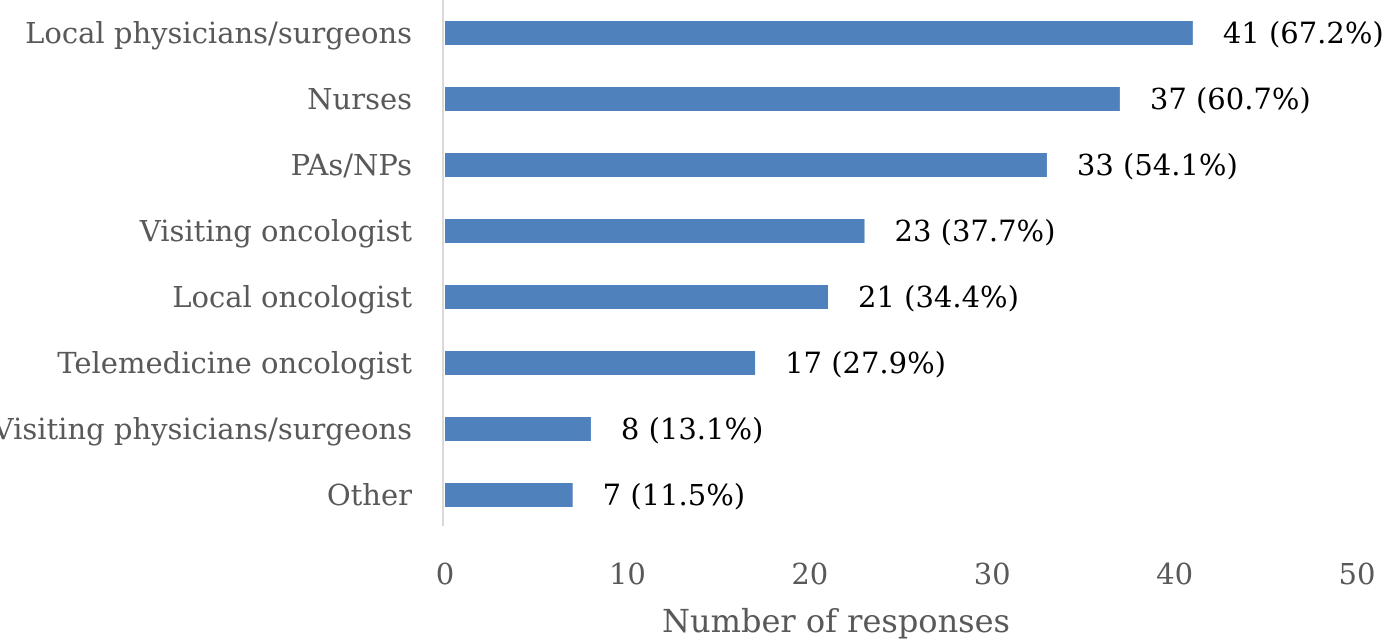 Image resolution: width=1384 pixels, height=642 pixels. Describe the element at coordinates (992, 574) in the screenshot. I see `x-tick-label-3: 30` at that location.